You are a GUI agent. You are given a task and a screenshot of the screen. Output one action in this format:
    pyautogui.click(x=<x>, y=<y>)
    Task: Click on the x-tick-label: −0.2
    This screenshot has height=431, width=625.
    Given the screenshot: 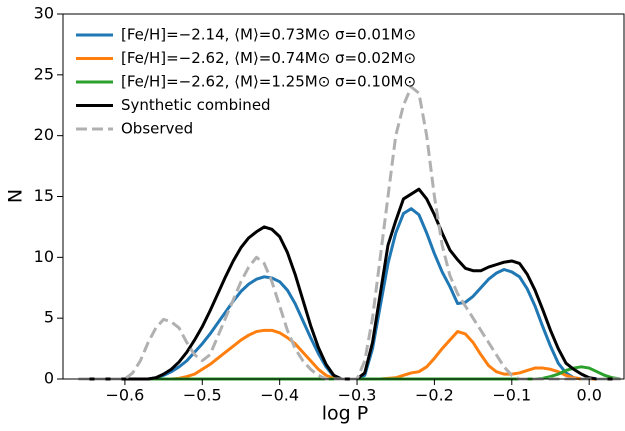 What is the action you would take?
    pyautogui.click(x=434, y=395)
    